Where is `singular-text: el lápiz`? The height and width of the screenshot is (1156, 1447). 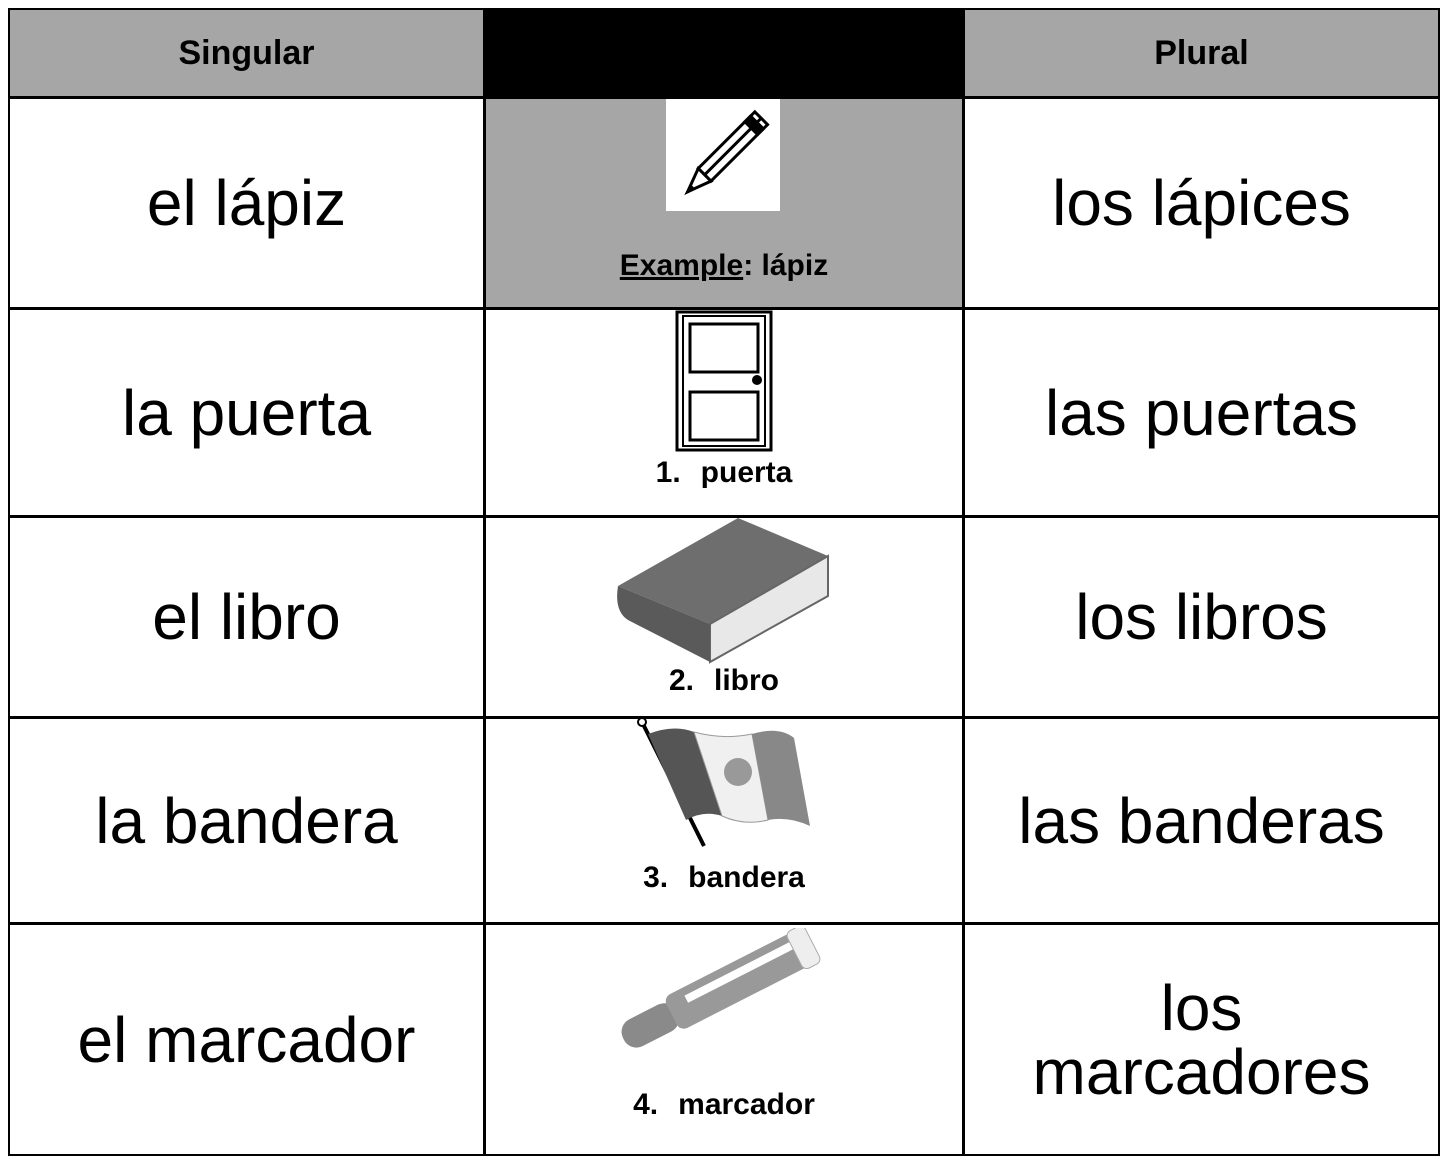 singular-text: el lápiz is located at coordinates (246, 203).